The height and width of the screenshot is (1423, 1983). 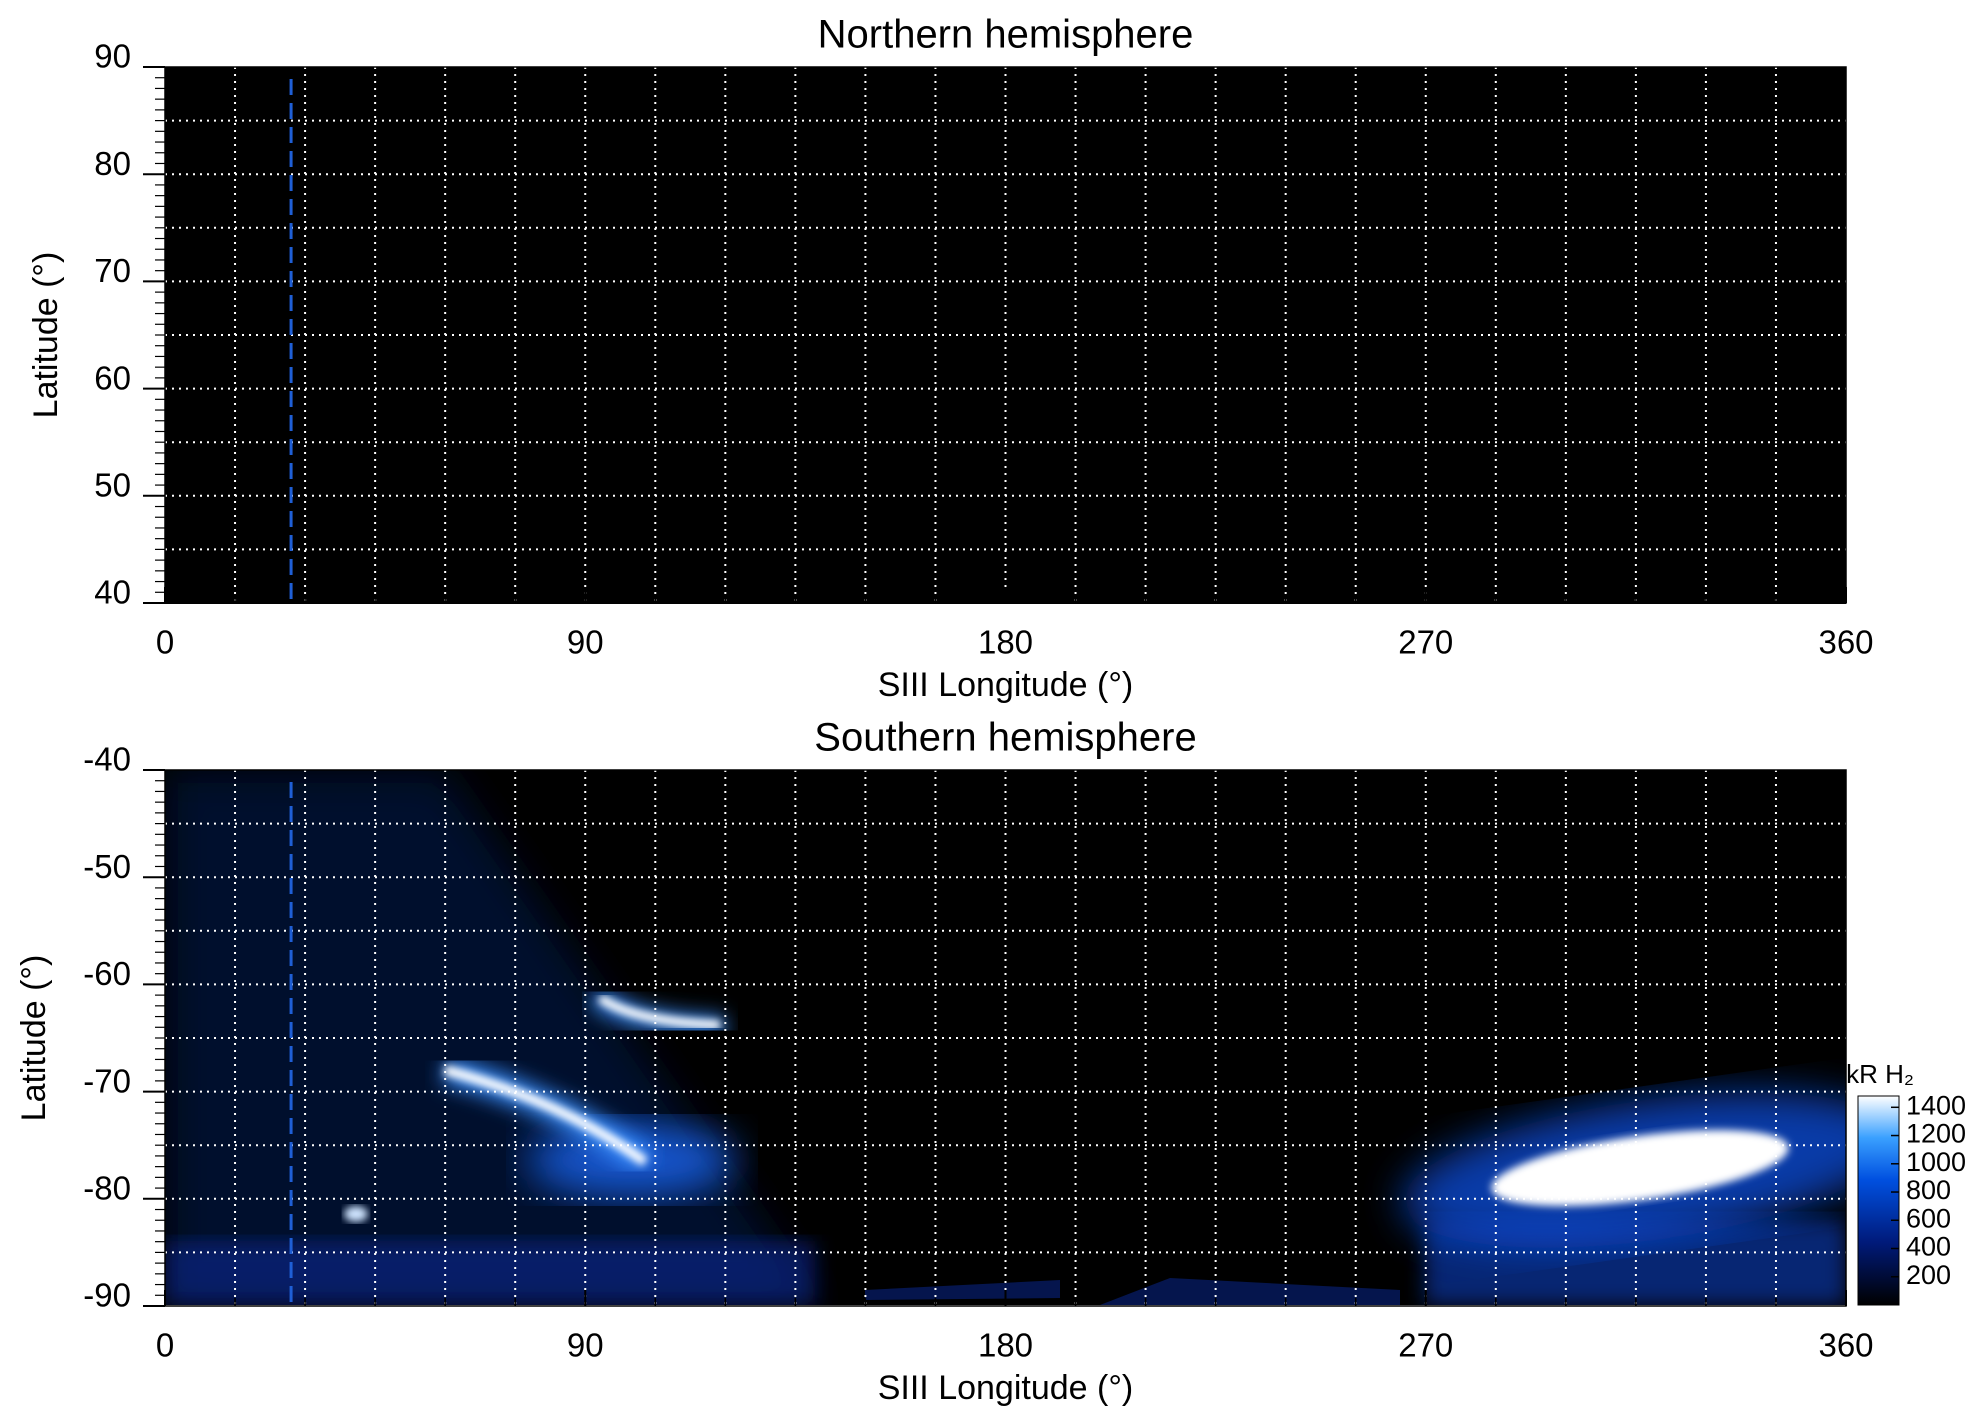 What do you see at coordinates (112, 377) in the screenshot?
I see `y-tick-label: 60` at bounding box center [112, 377].